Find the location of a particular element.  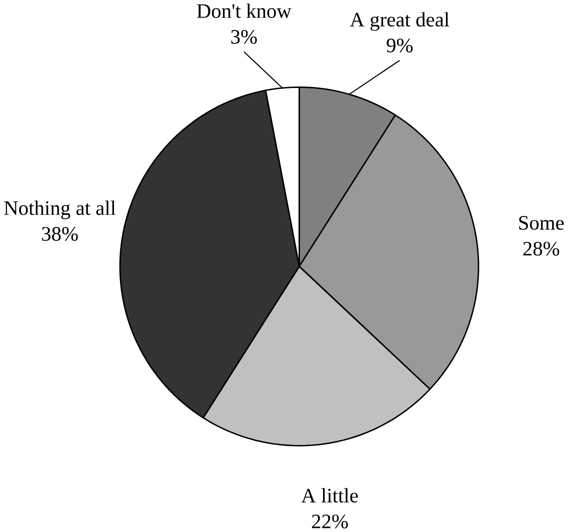

data-label: 38% is located at coordinates (60, 234).